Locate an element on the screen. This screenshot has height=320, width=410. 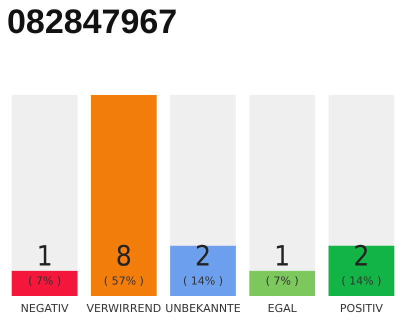
data-label: 8 ( 57% ) is located at coordinates (124, 264).